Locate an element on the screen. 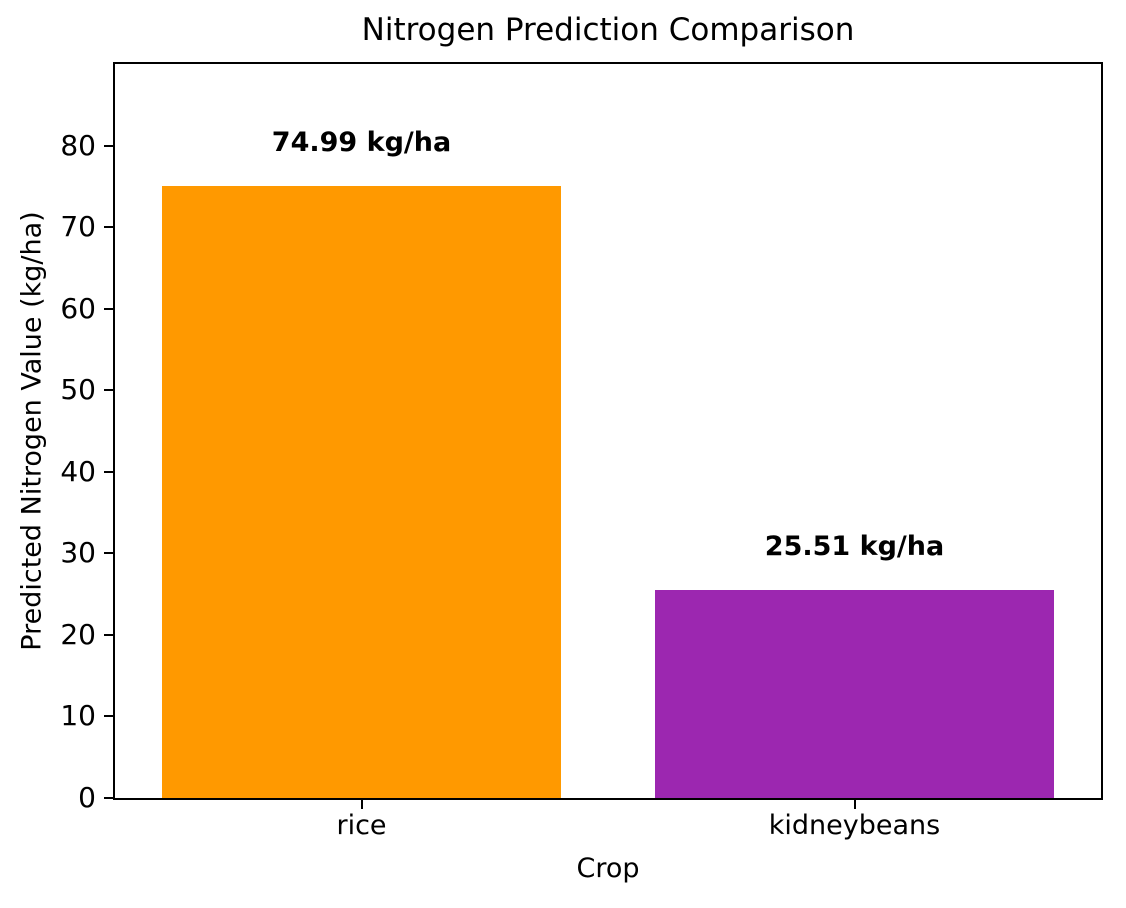 This screenshot has width=1126, height=908. y-tick-label-60: 60 is located at coordinates (78, 308).